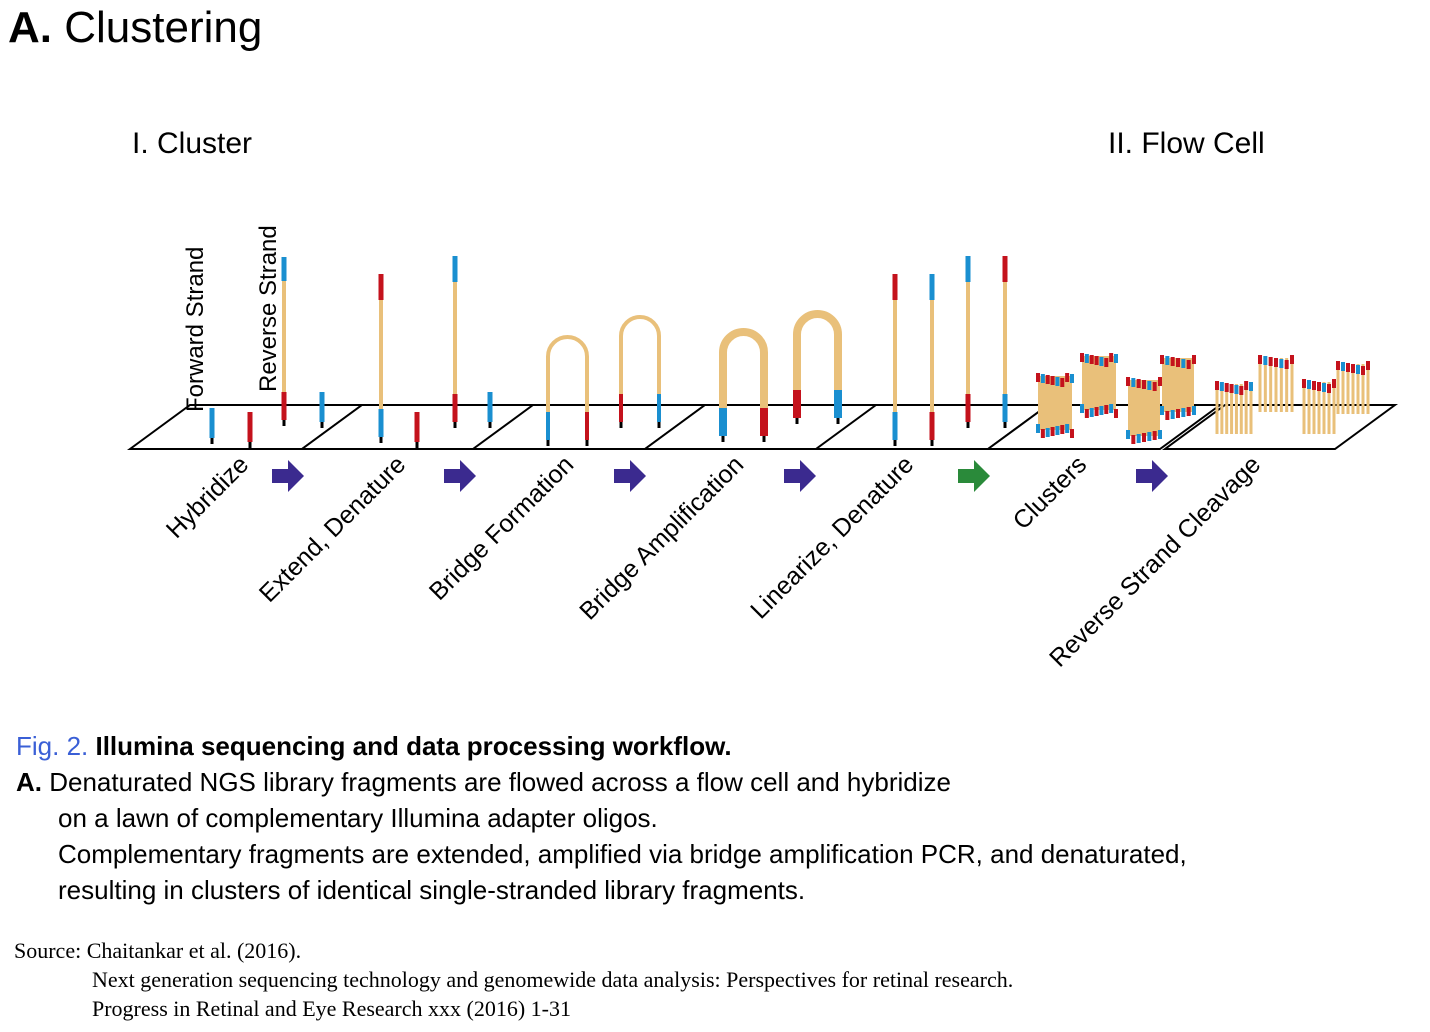 The height and width of the screenshot is (1032, 1430). I want to click on source-citation: Source: Chaitankar et al. (2016)., so click(158, 950).